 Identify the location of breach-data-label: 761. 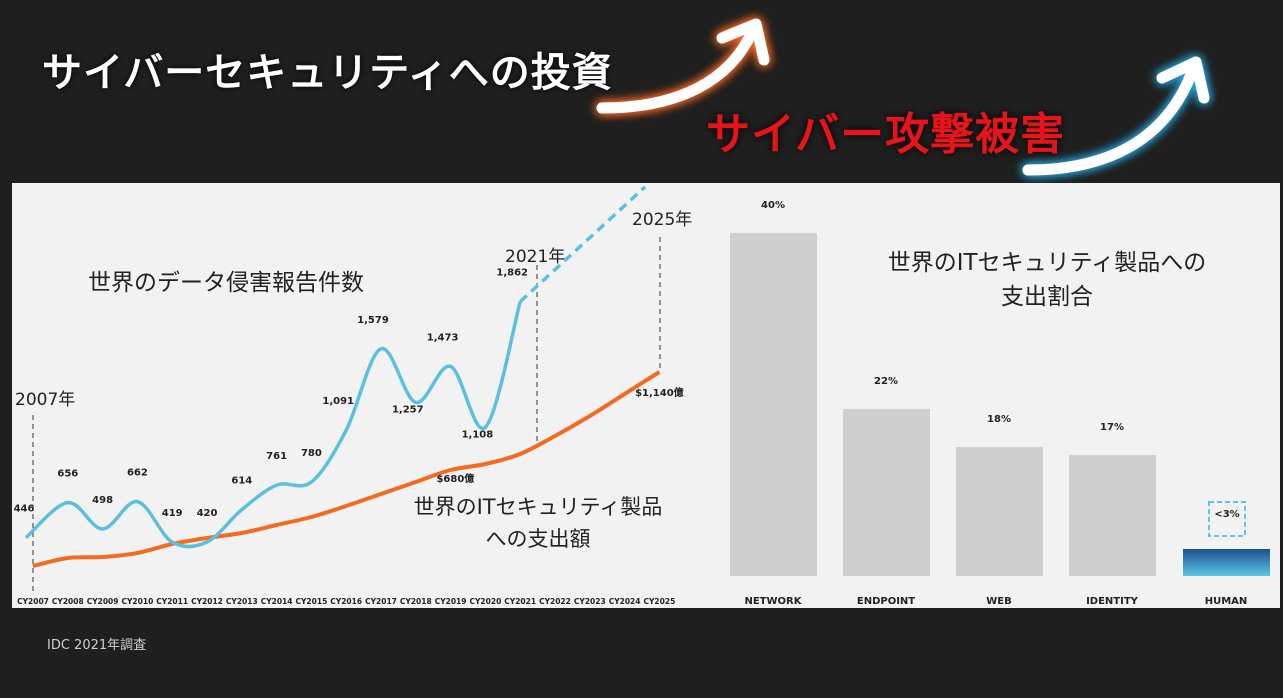
(276, 456).